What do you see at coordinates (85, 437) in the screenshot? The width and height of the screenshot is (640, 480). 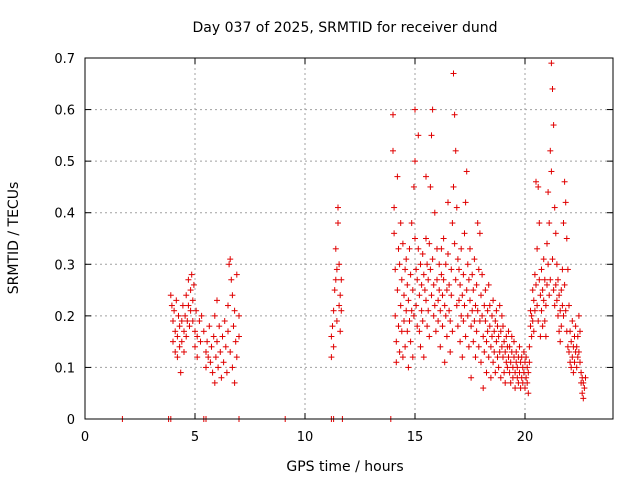 I see `x-tick-label: 0` at bounding box center [85, 437].